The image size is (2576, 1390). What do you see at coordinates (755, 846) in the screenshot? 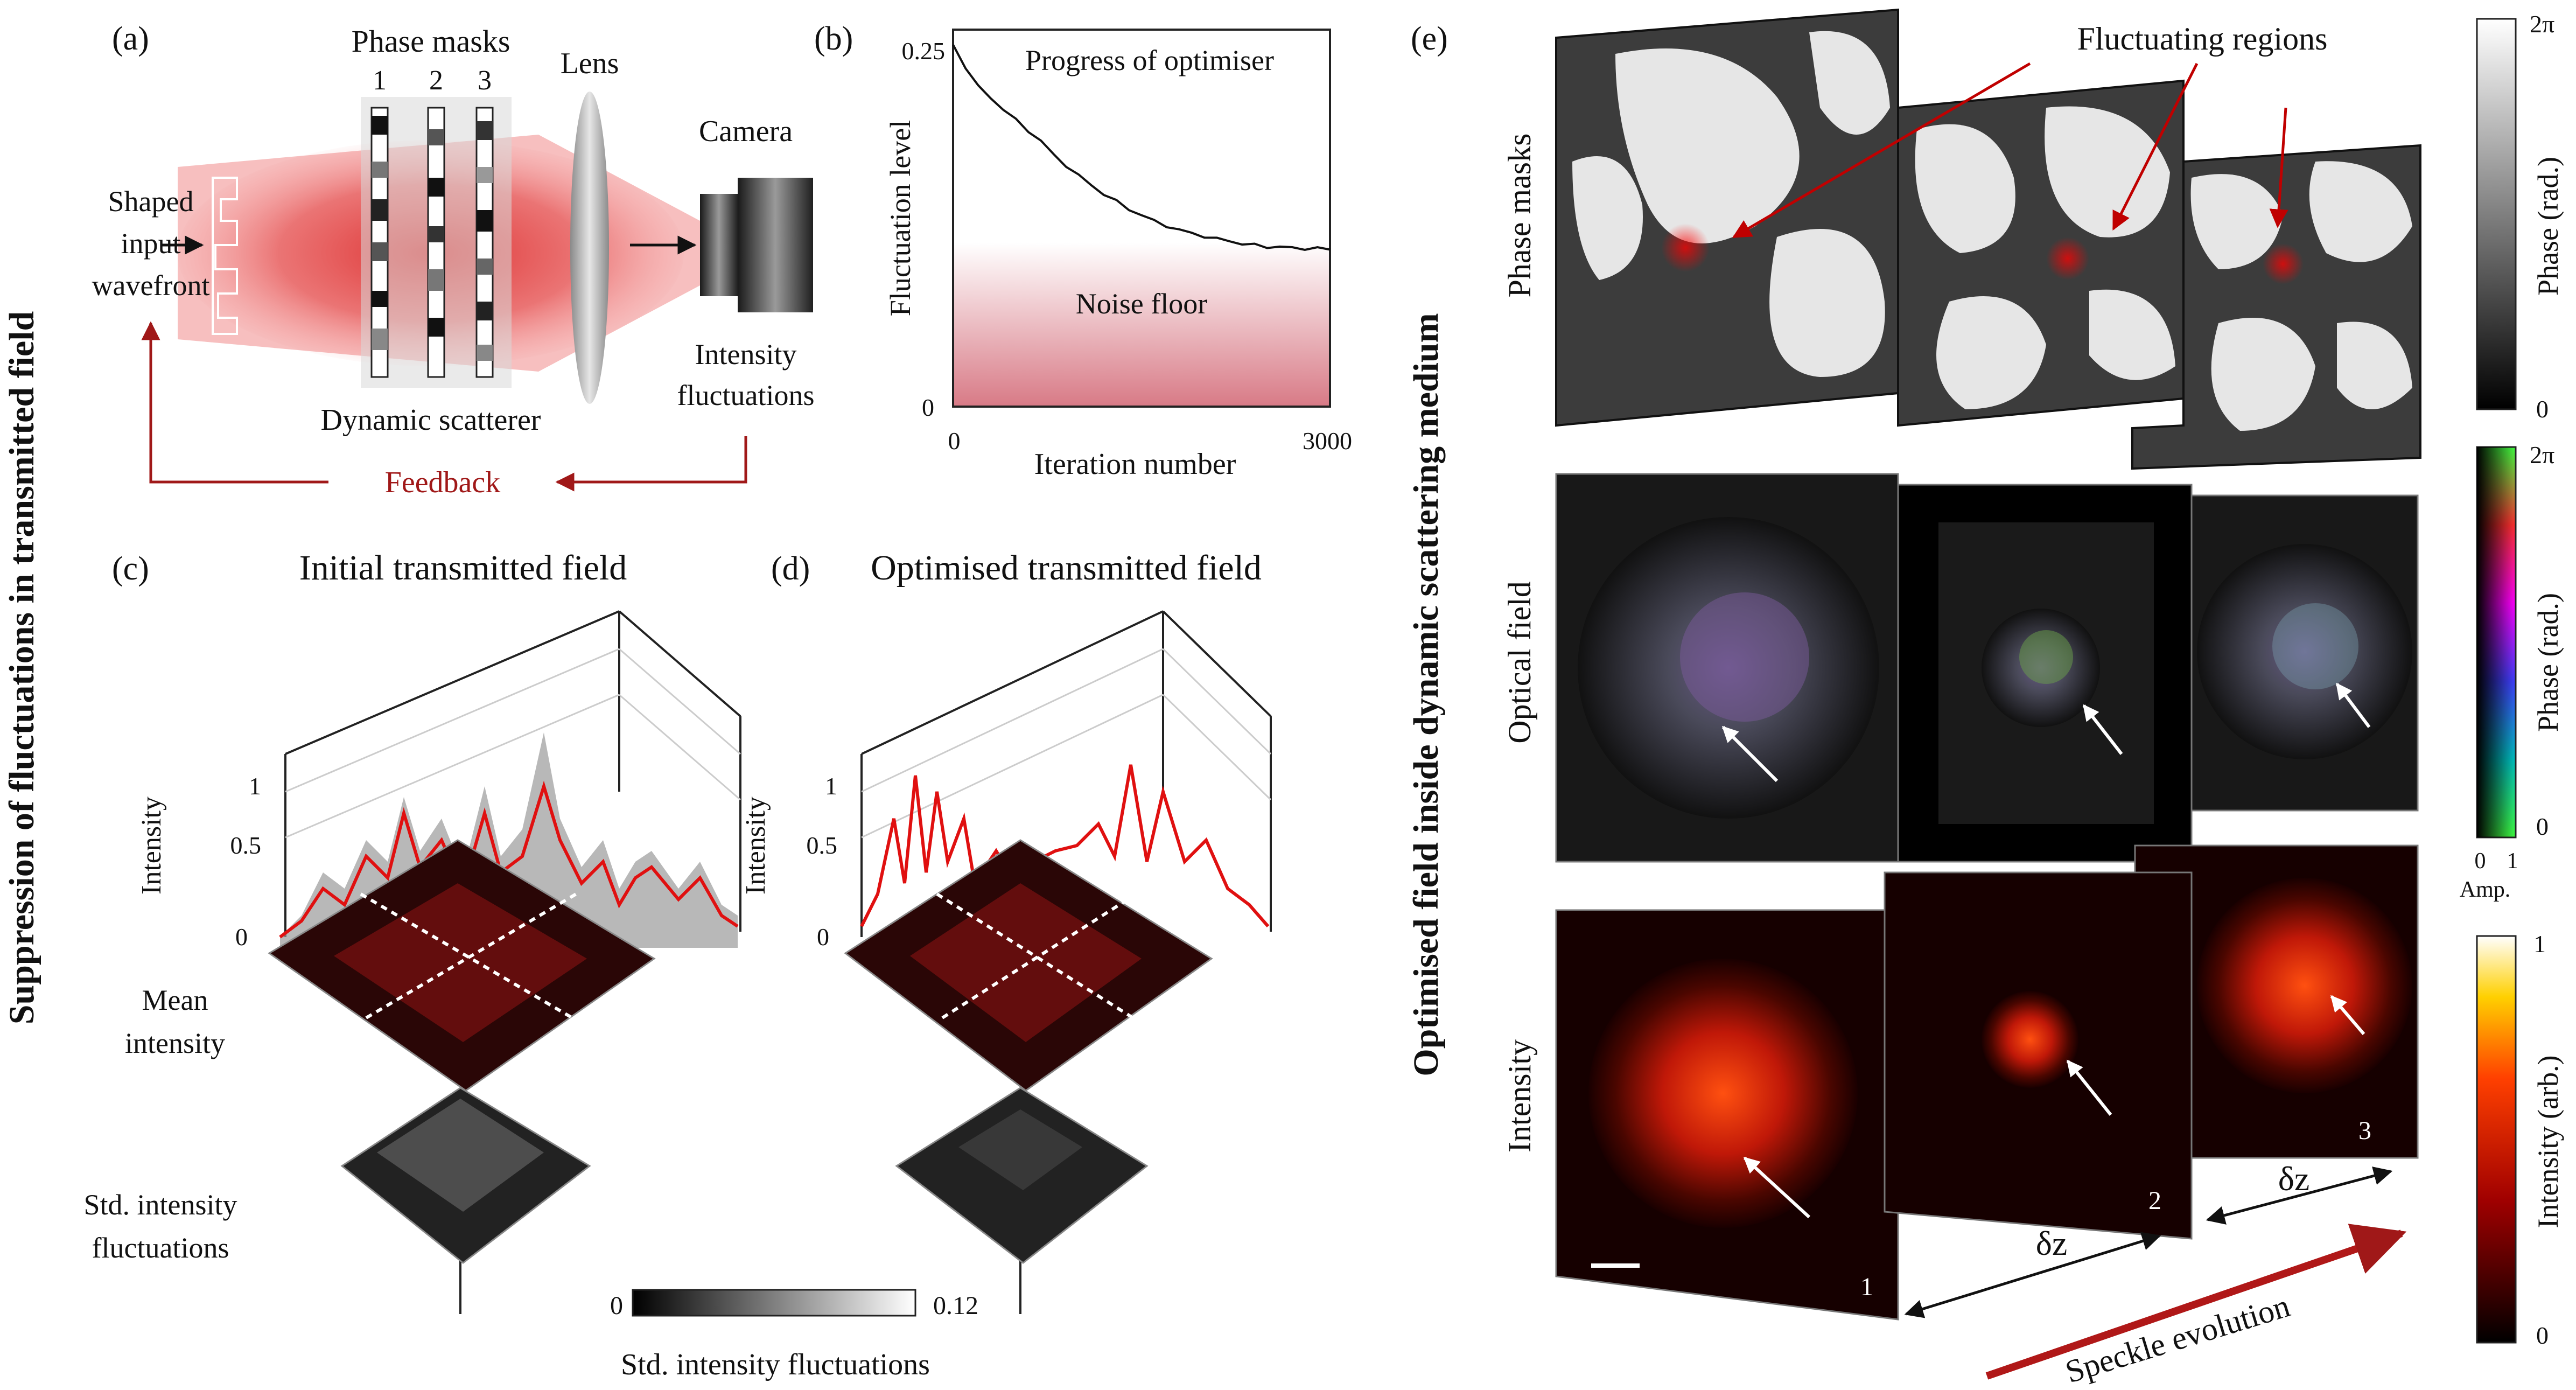
I see `panel-d-ylabel: Intensity` at bounding box center [755, 846].